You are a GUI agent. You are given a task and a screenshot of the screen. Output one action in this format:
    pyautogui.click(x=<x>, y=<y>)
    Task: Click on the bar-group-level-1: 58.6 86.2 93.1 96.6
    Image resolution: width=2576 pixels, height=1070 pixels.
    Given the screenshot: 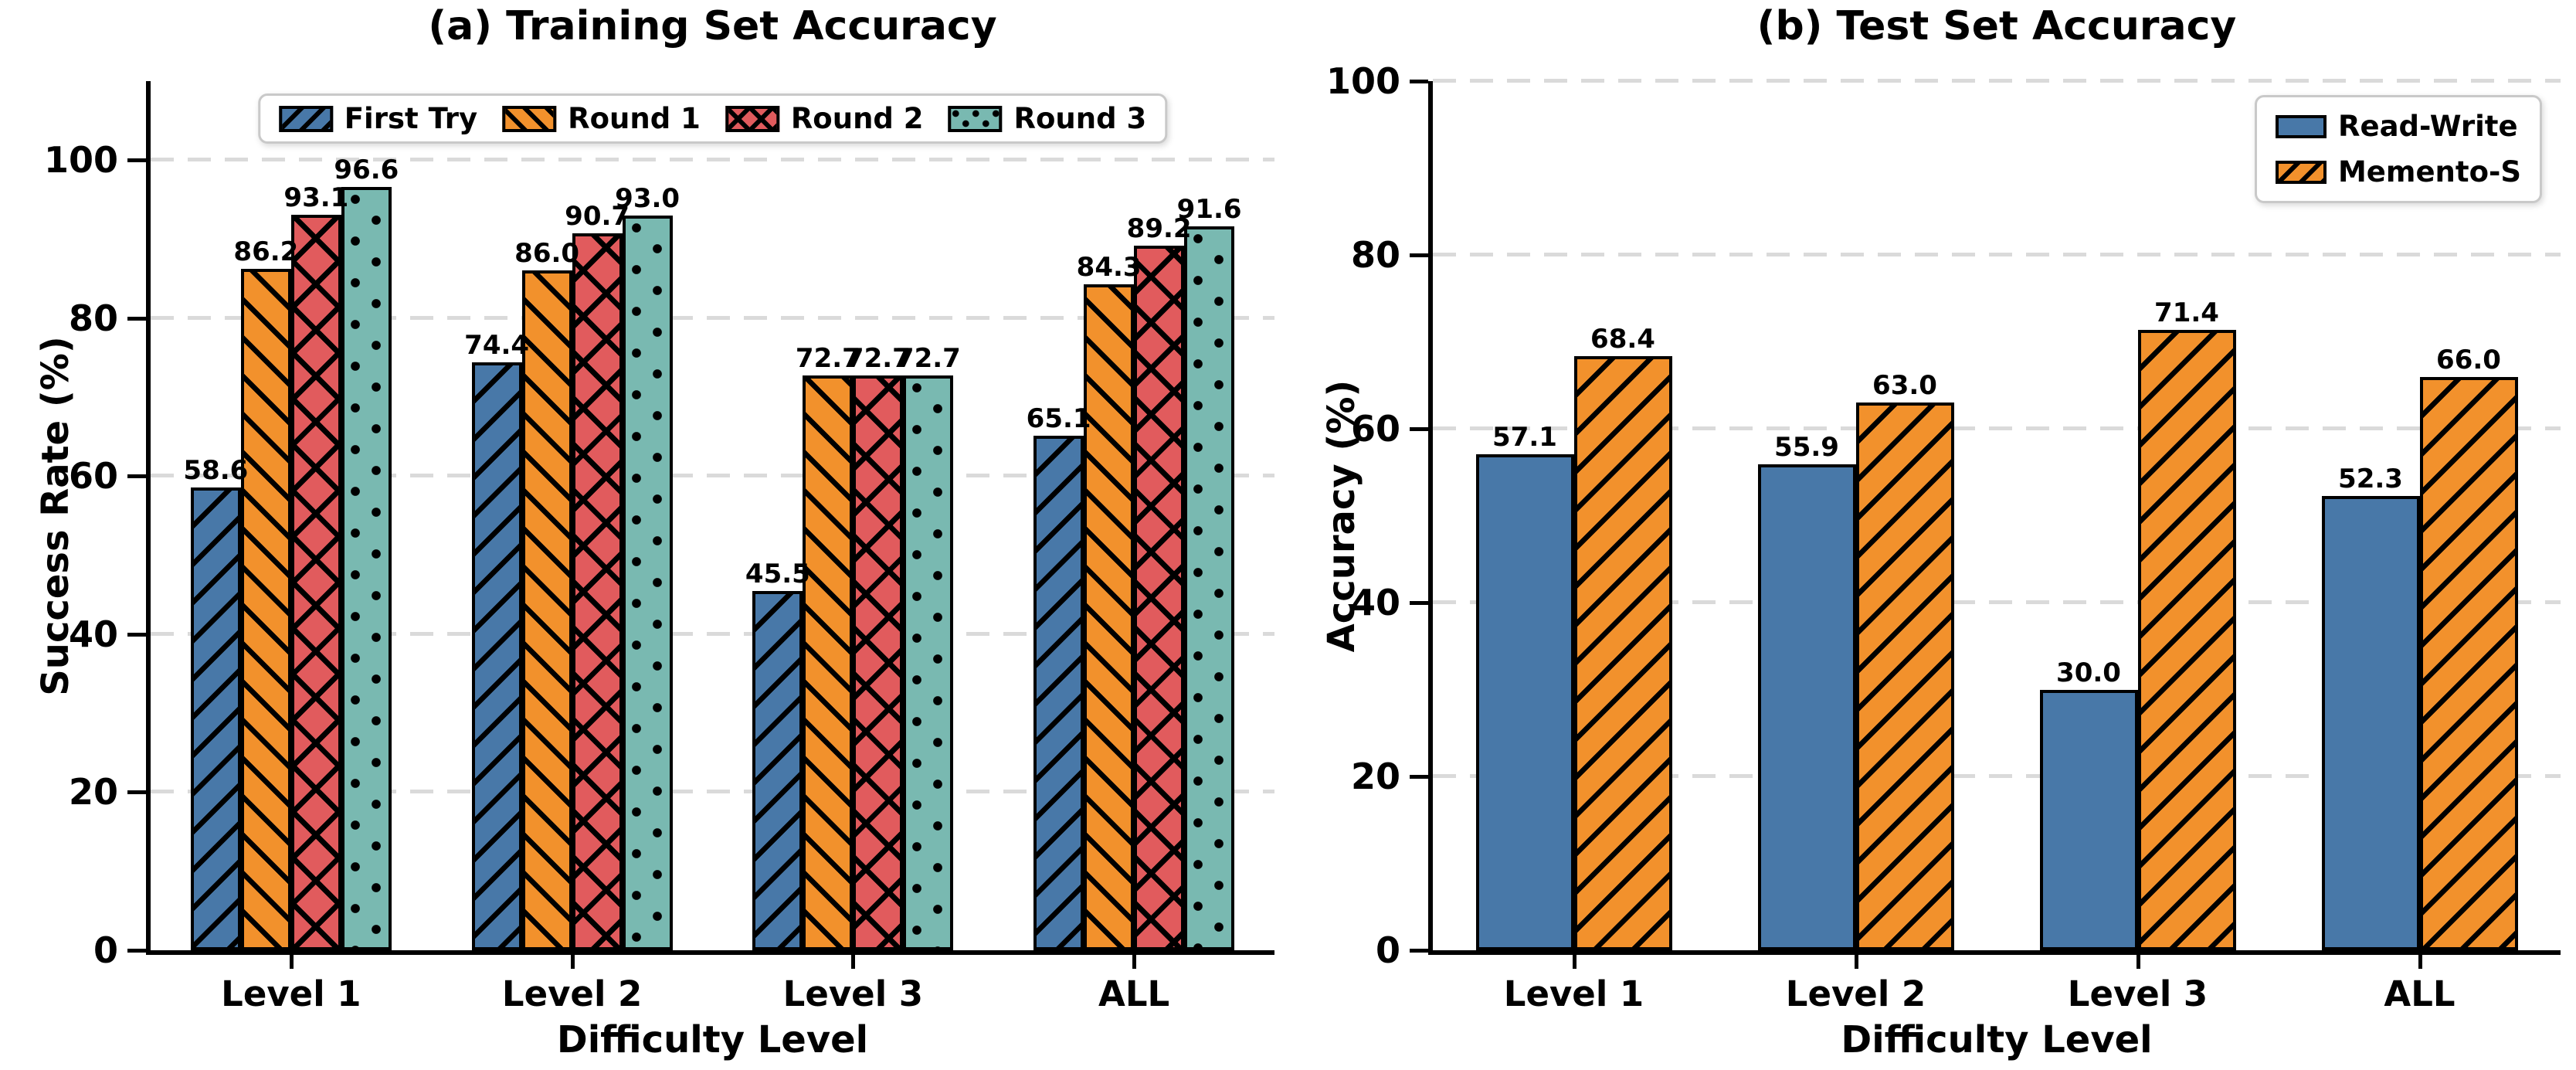 What is the action you would take?
    pyautogui.click(x=291, y=552)
    